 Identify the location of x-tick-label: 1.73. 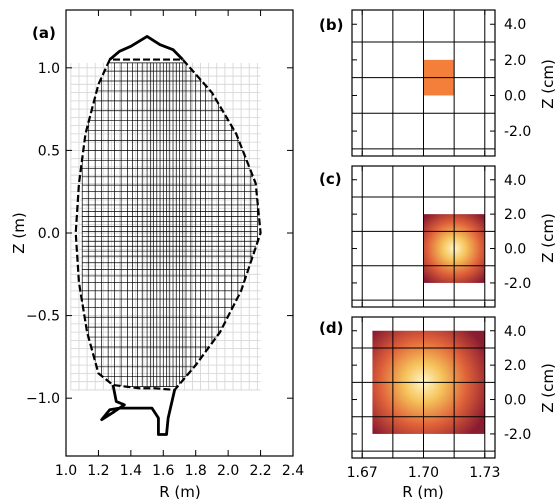
(484, 473).